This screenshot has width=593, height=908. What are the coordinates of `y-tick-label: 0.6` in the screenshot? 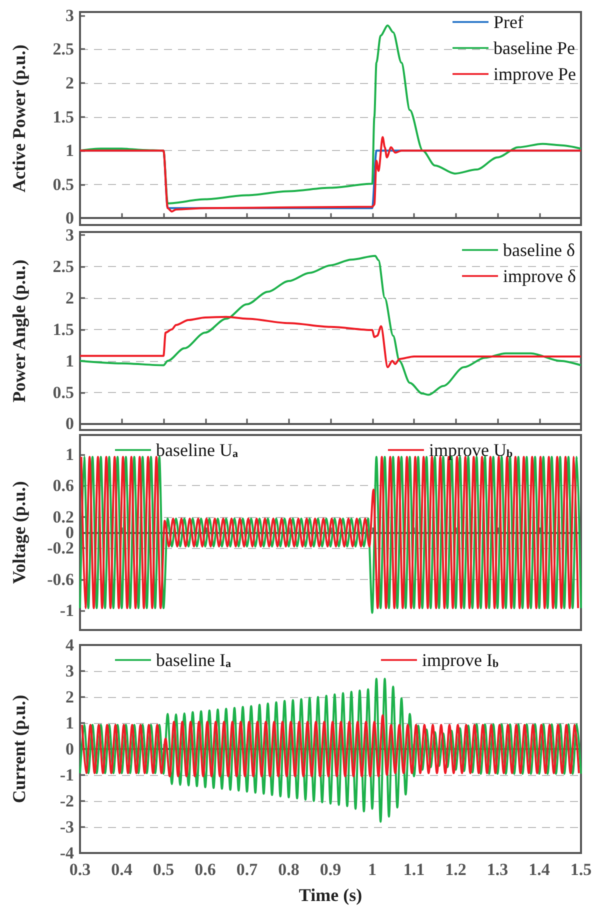 It's located at (63, 486).